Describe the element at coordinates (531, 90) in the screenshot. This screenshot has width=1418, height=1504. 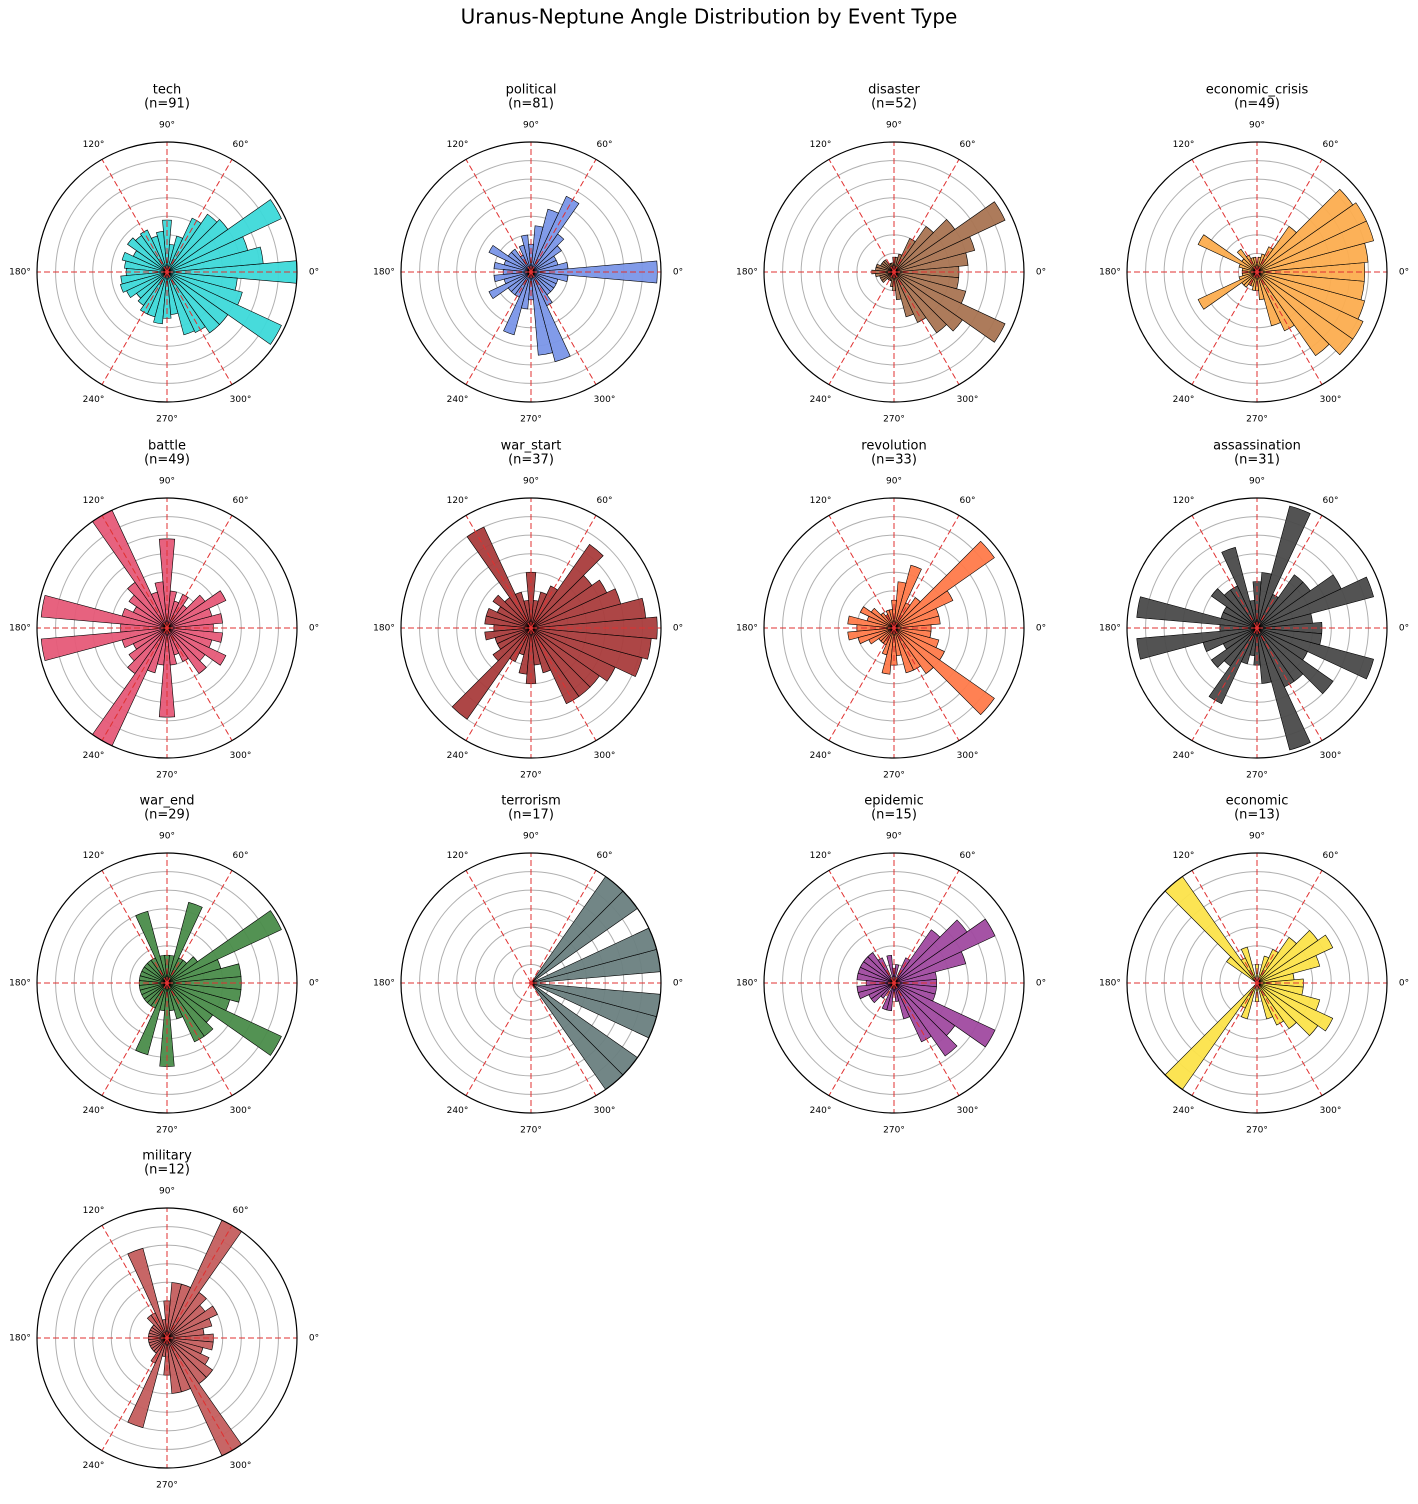
I see `subplot-title: political` at that location.